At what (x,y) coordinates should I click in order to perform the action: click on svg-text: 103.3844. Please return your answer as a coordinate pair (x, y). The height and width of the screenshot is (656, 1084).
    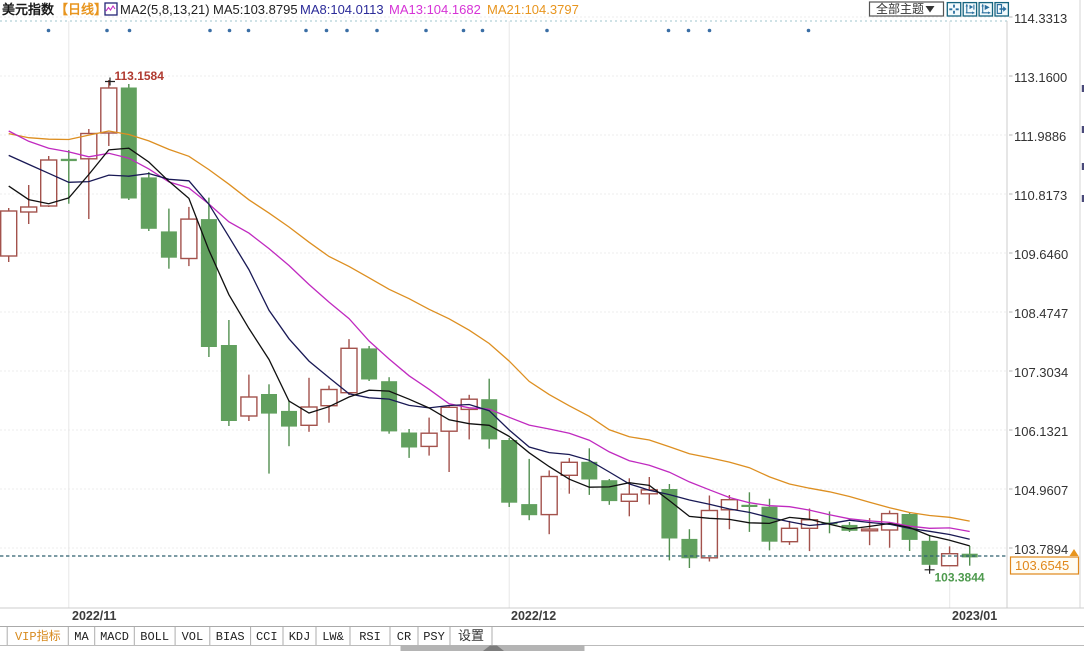
    Looking at the image, I should click on (960, 578).